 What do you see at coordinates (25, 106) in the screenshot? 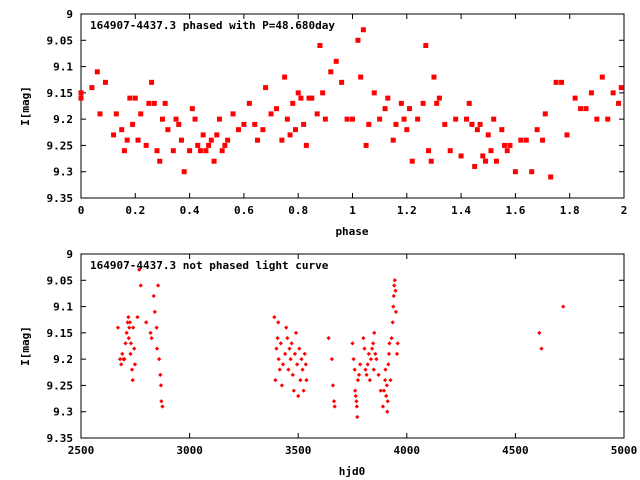
I see `phased-plot-ylabel: I[mag]` at bounding box center [25, 106].